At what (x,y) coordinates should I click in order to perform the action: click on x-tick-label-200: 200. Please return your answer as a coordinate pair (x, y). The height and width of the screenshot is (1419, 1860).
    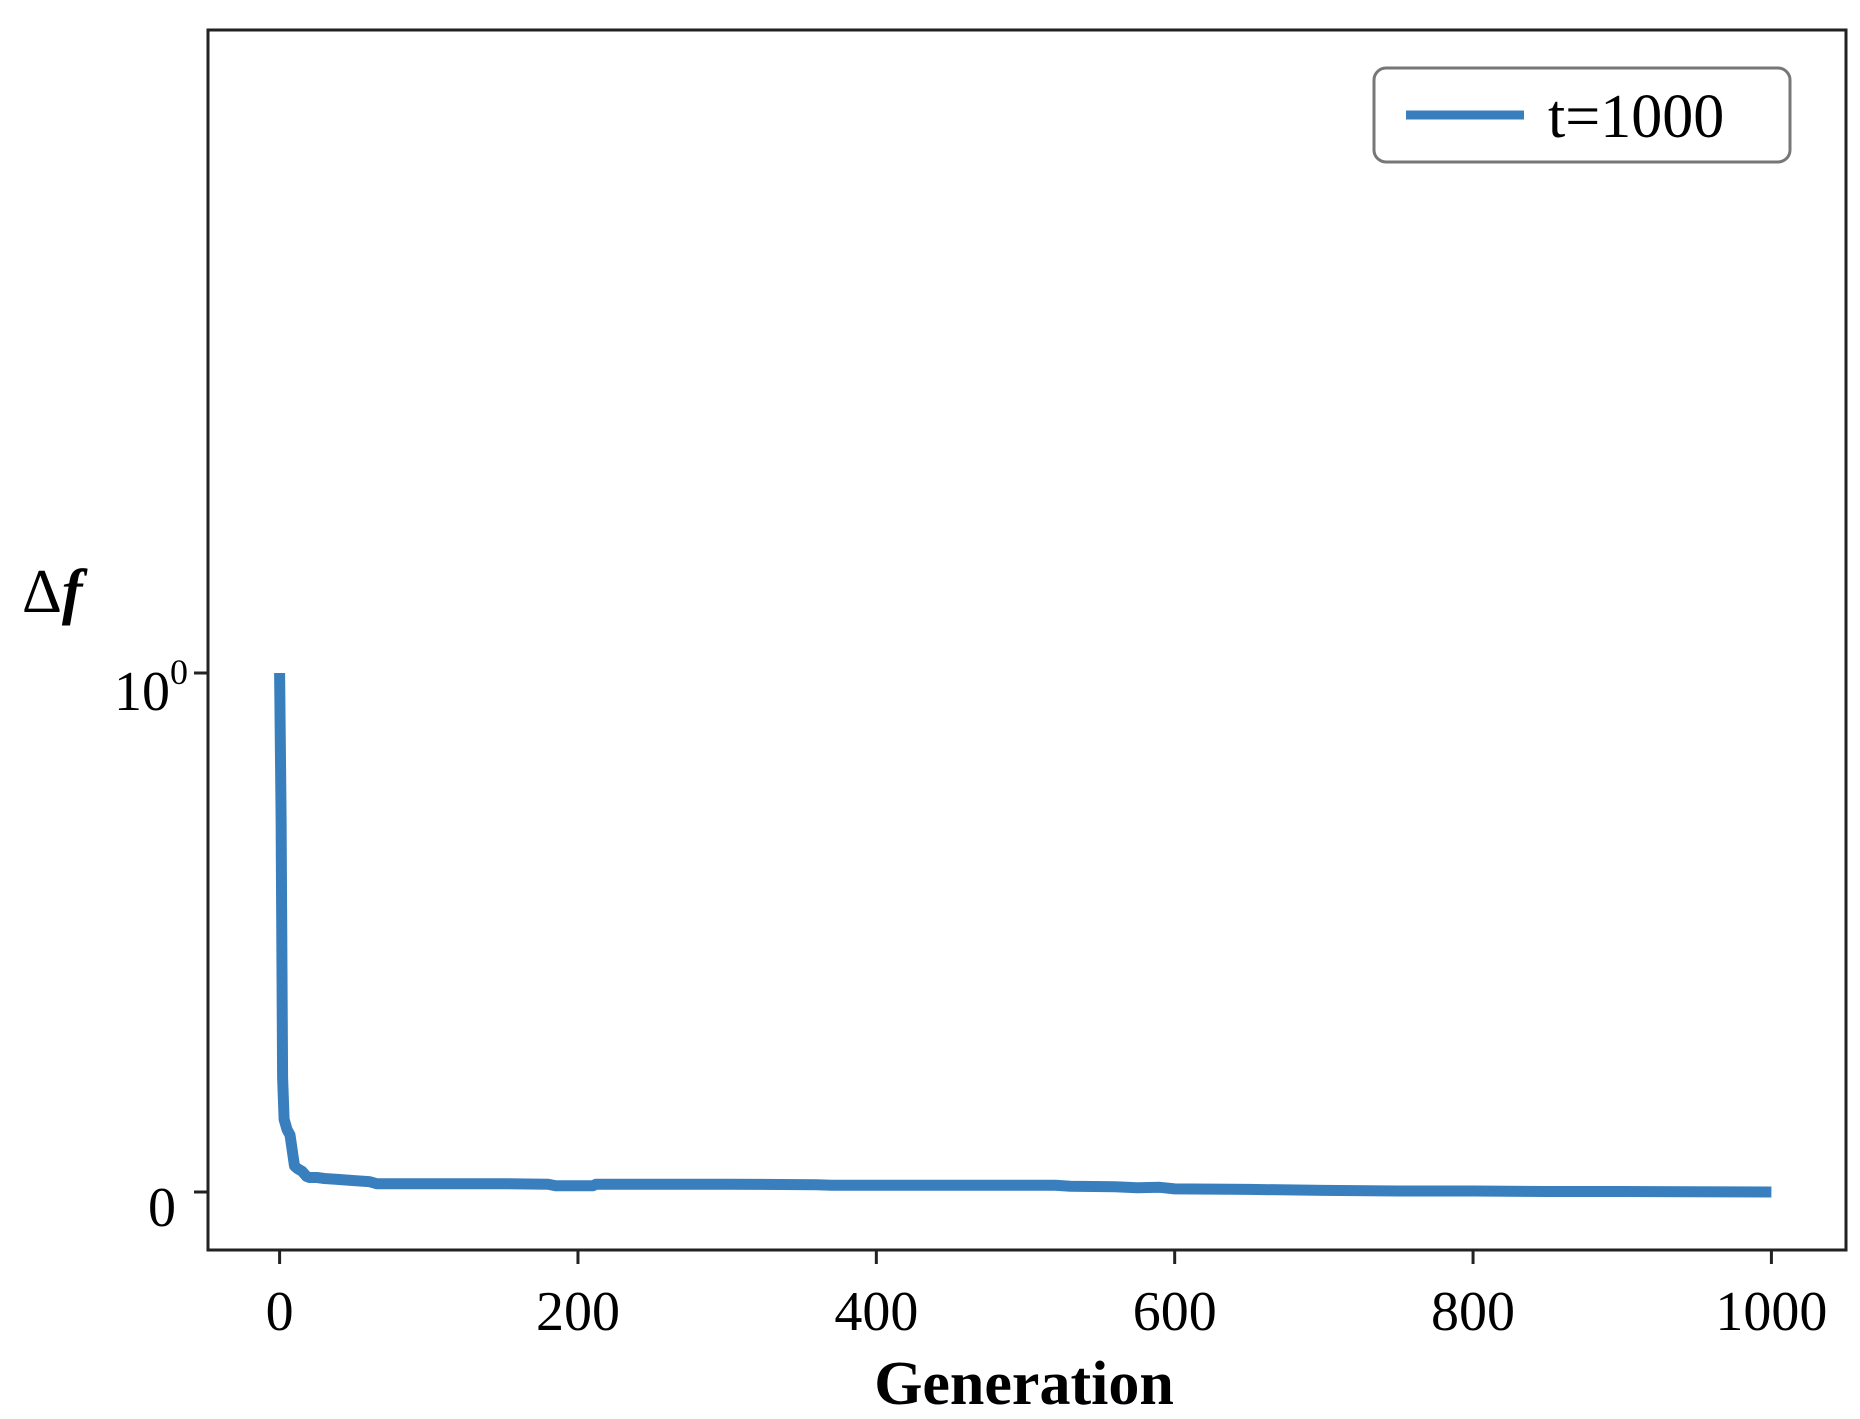
    Looking at the image, I should click on (578, 1312).